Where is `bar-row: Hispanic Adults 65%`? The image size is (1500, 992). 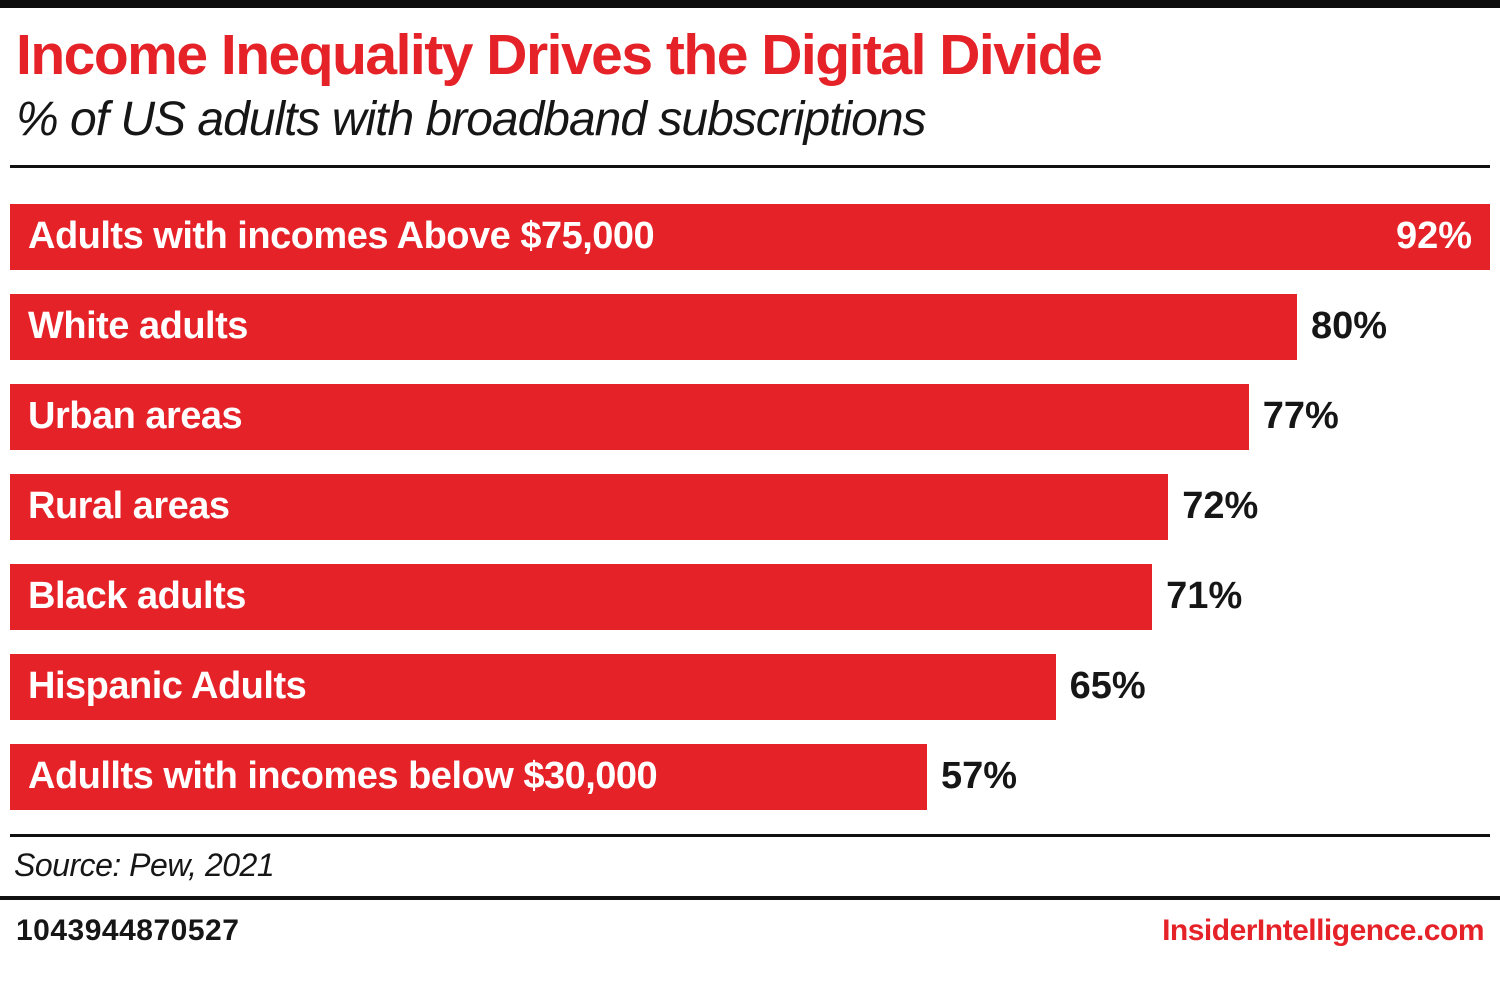
bar-row: Hispanic Adults 65% is located at coordinates (750, 686).